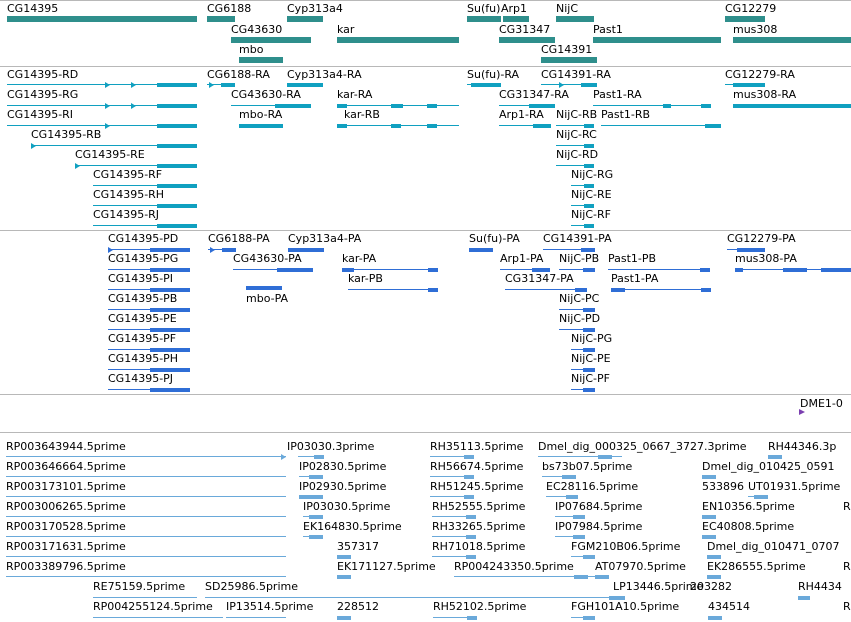 The image size is (851, 622). Describe the element at coordinates (802, 412) in the screenshot. I see `marker-arrow-icon` at that location.